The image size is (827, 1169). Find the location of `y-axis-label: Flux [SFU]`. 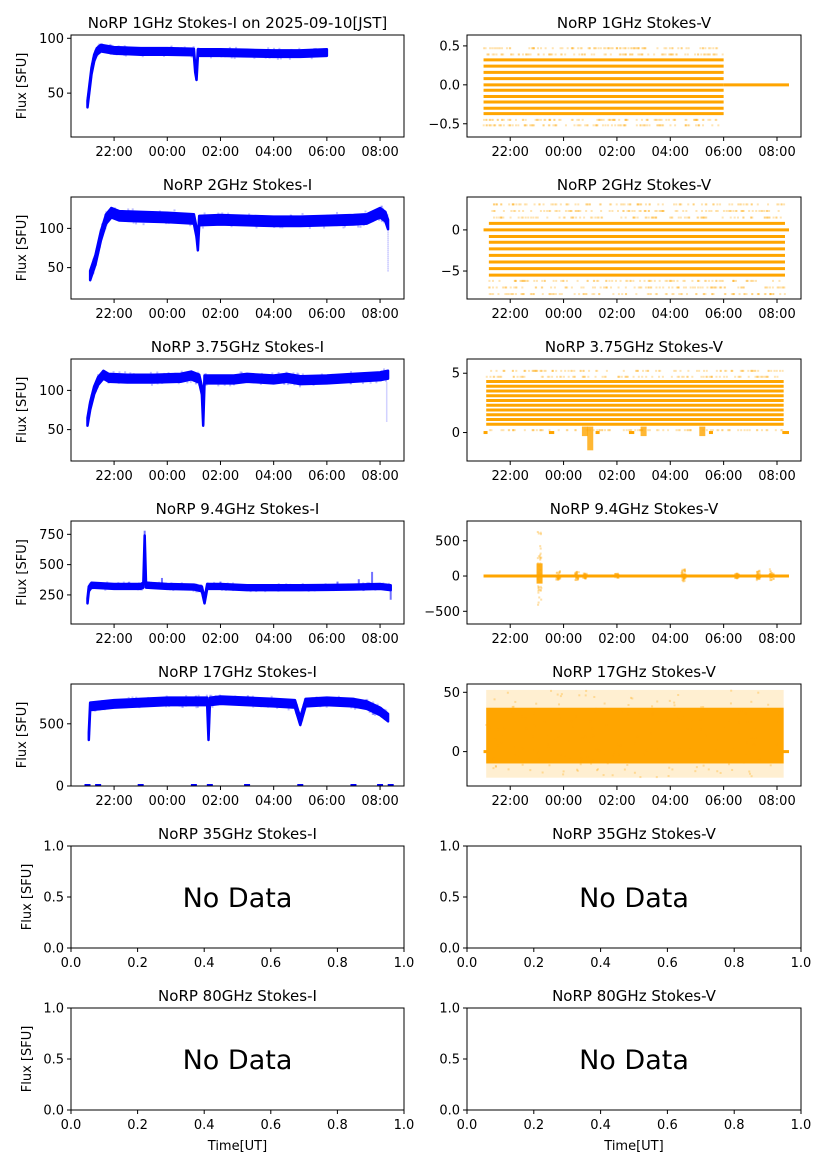

y-axis-label: Flux [SFU] is located at coordinates (27, 897).